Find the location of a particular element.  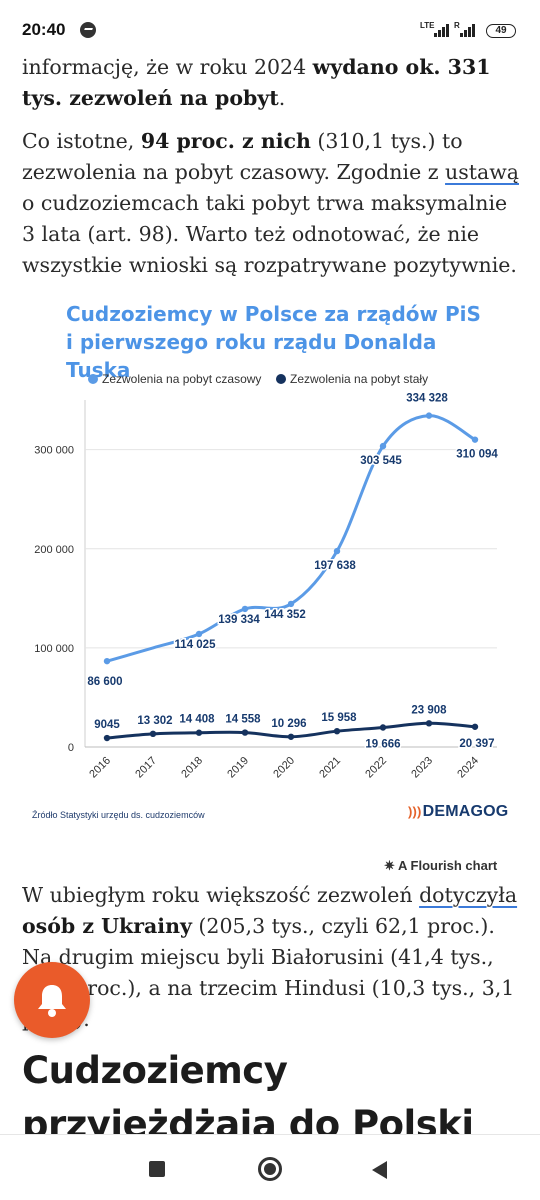

data-label: 334 328 is located at coordinates (427, 399).